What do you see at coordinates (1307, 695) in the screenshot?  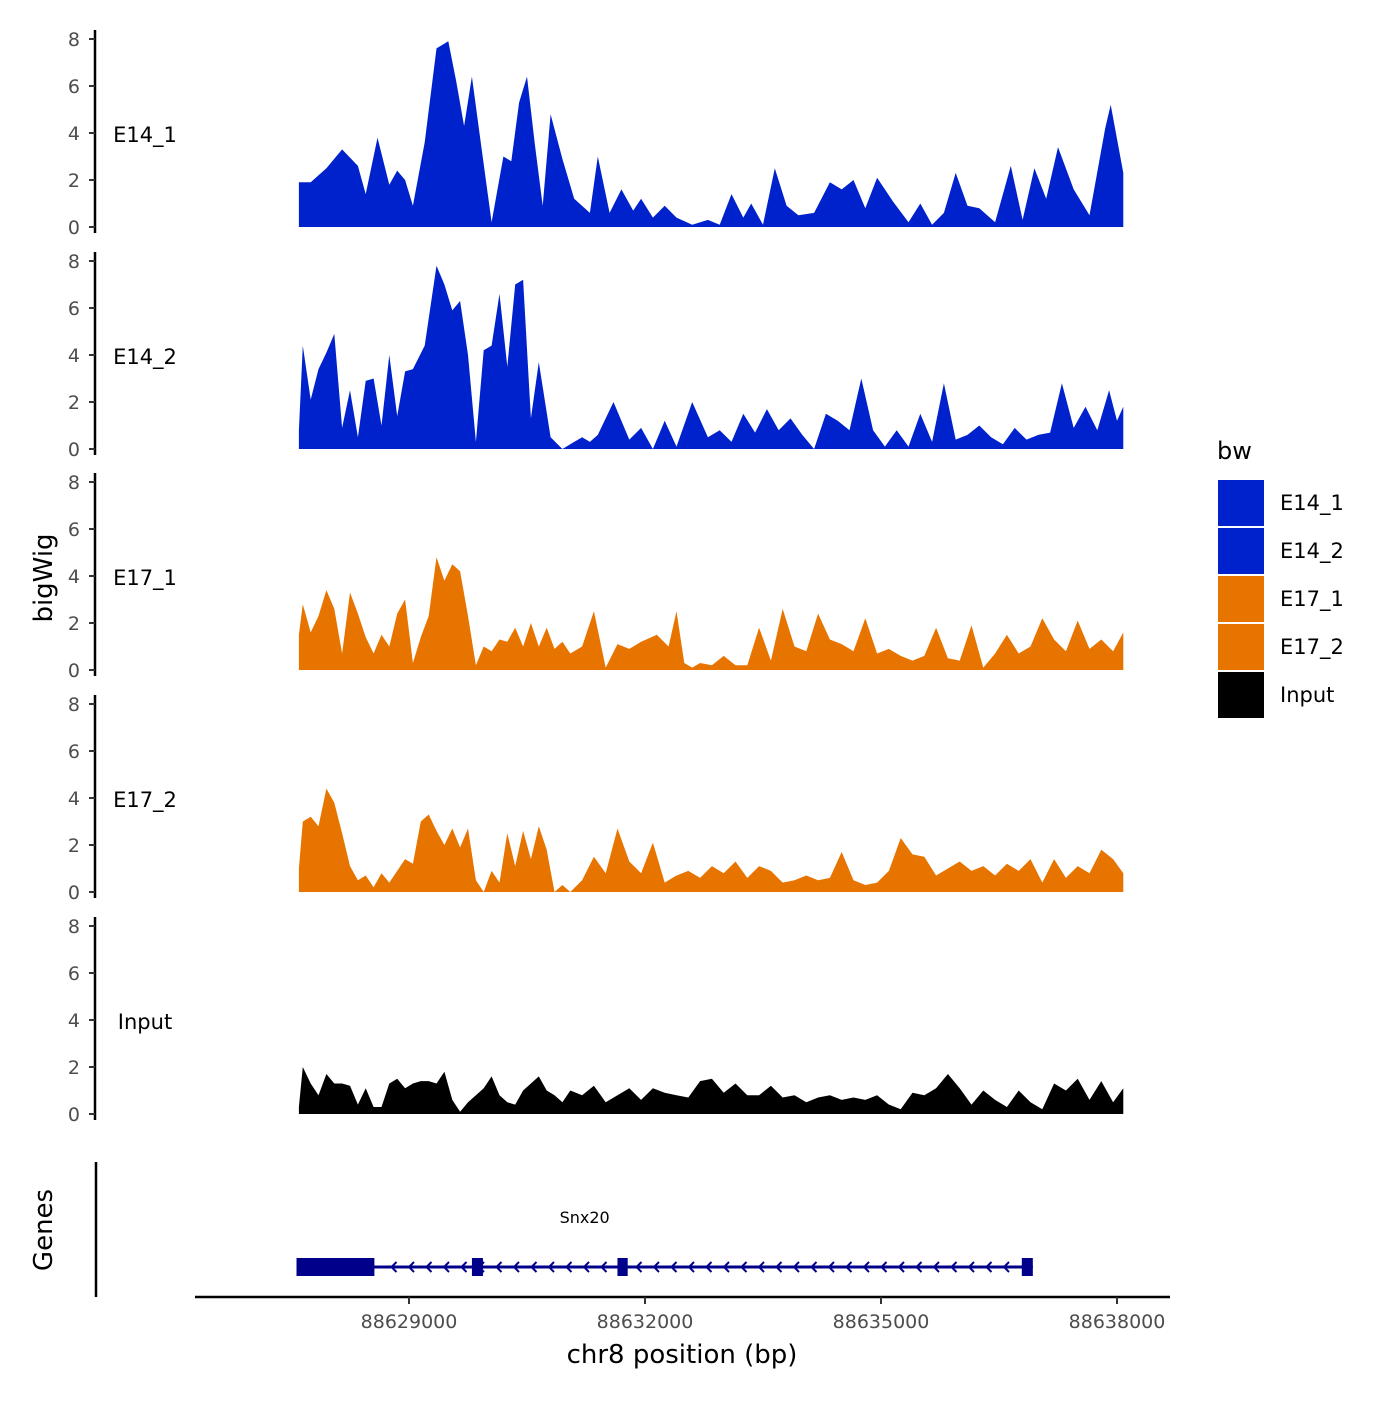 I see `legend-label: Input` at bounding box center [1307, 695].